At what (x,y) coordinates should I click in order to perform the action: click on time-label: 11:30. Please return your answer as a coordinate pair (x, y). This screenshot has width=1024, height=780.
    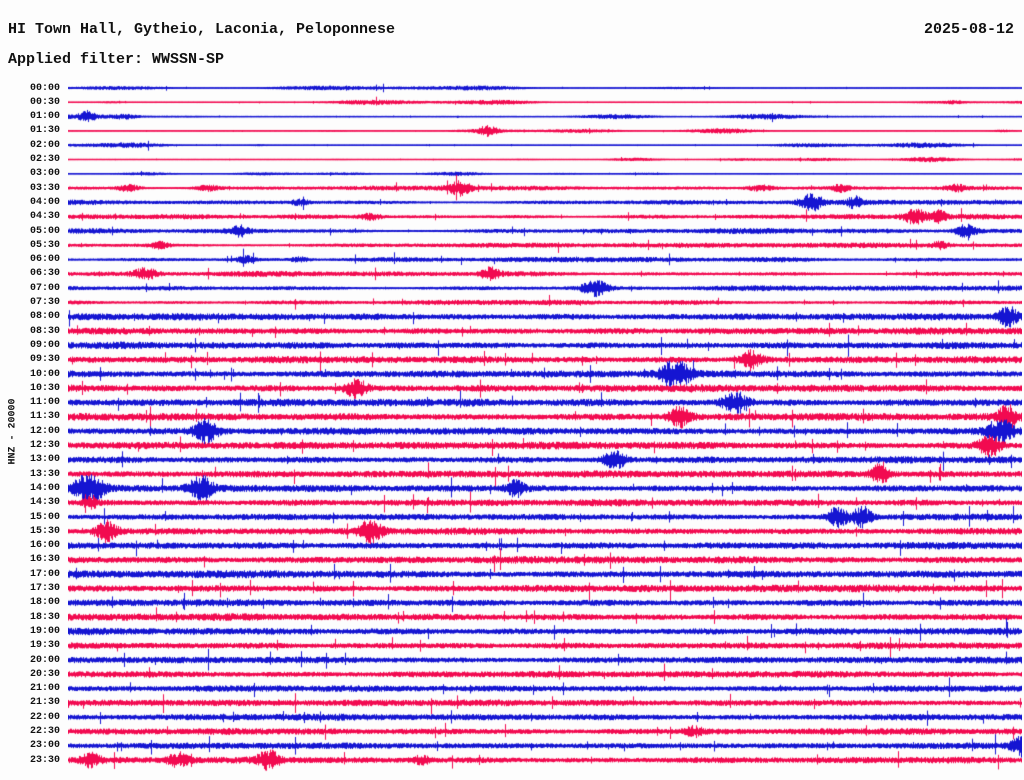
    Looking at the image, I should click on (44, 417).